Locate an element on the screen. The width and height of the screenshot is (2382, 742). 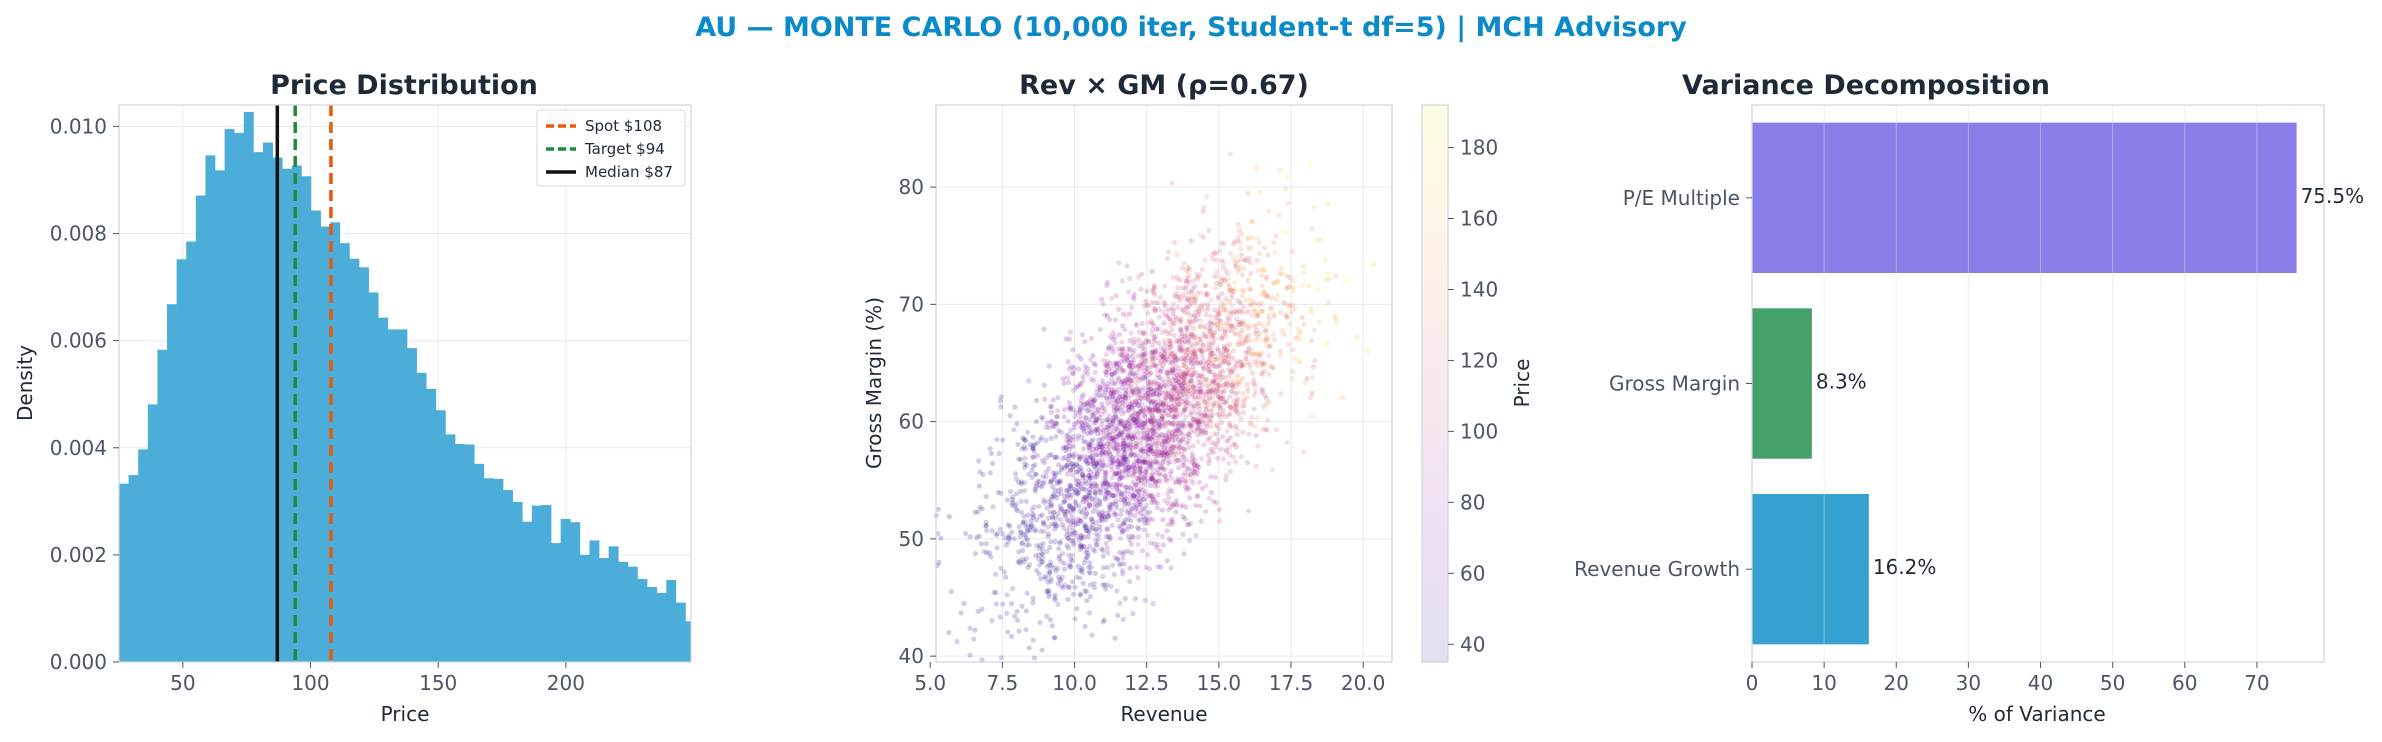
x-tick-label: 50 is located at coordinates (182, 683).